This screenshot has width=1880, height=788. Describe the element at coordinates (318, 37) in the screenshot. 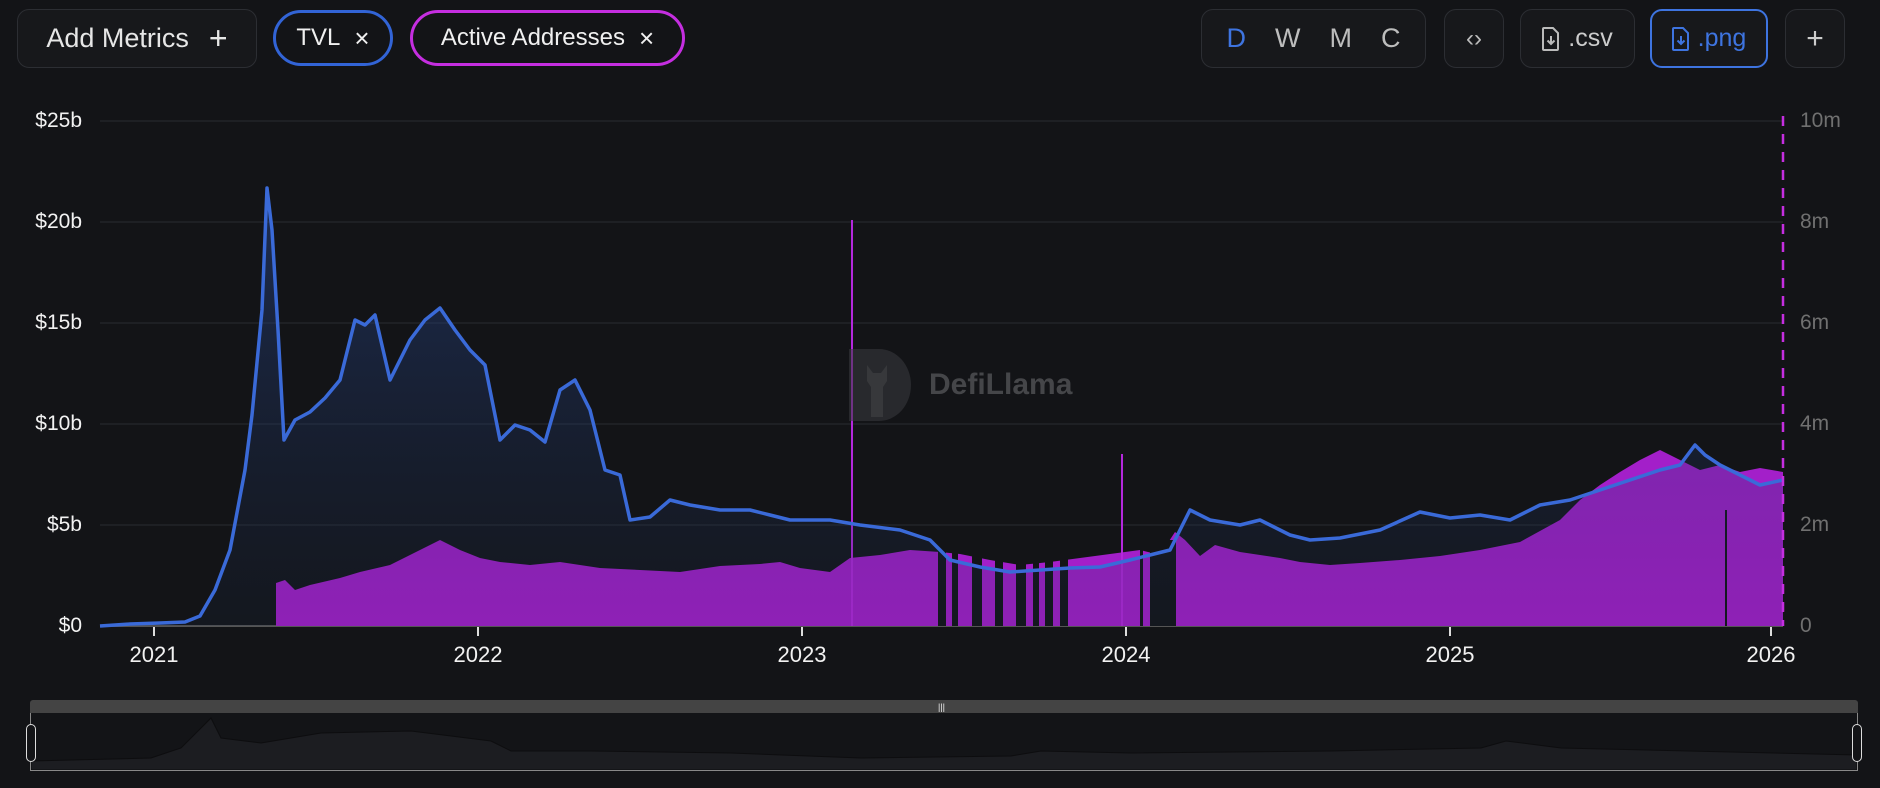

I see `metric-pill-label: TVL` at that location.